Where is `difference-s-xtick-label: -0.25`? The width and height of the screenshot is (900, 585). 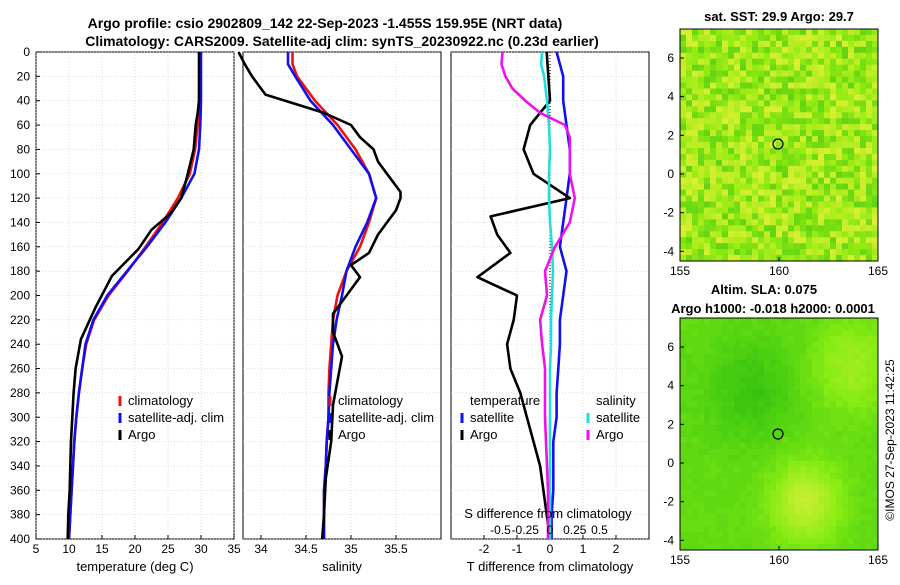
difference-s-xtick-label: -0.25 is located at coordinates (526, 530).